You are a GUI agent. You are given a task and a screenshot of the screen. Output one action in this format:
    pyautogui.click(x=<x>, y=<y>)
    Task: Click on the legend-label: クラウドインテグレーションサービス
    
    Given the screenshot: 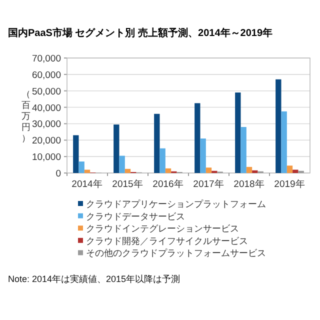 What is the action you would take?
    pyautogui.click(x=162, y=229)
    